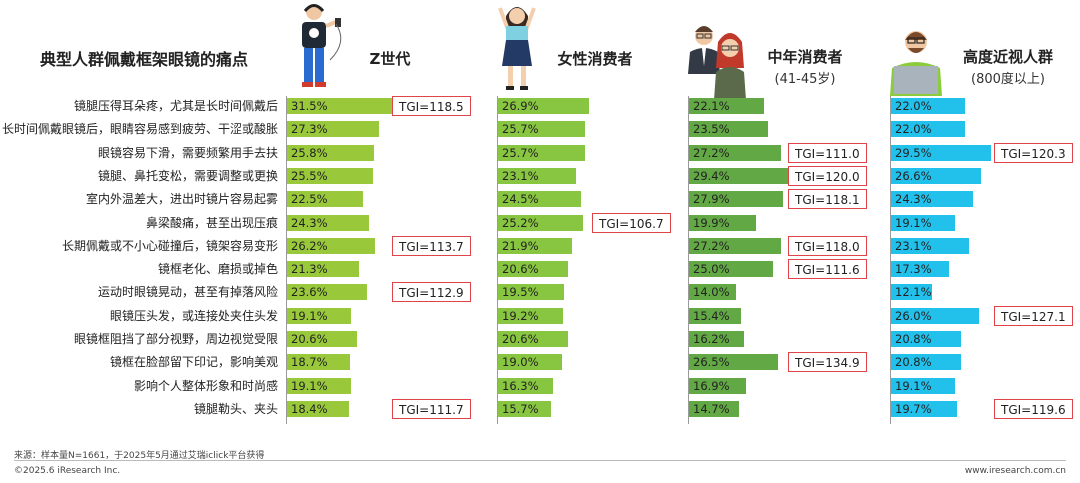 Image resolution: width=1080 pixels, height=483 pixels. Describe the element at coordinates (711, 385) in the screenshot. I see `bar-value-label: 16.9%` at that location.